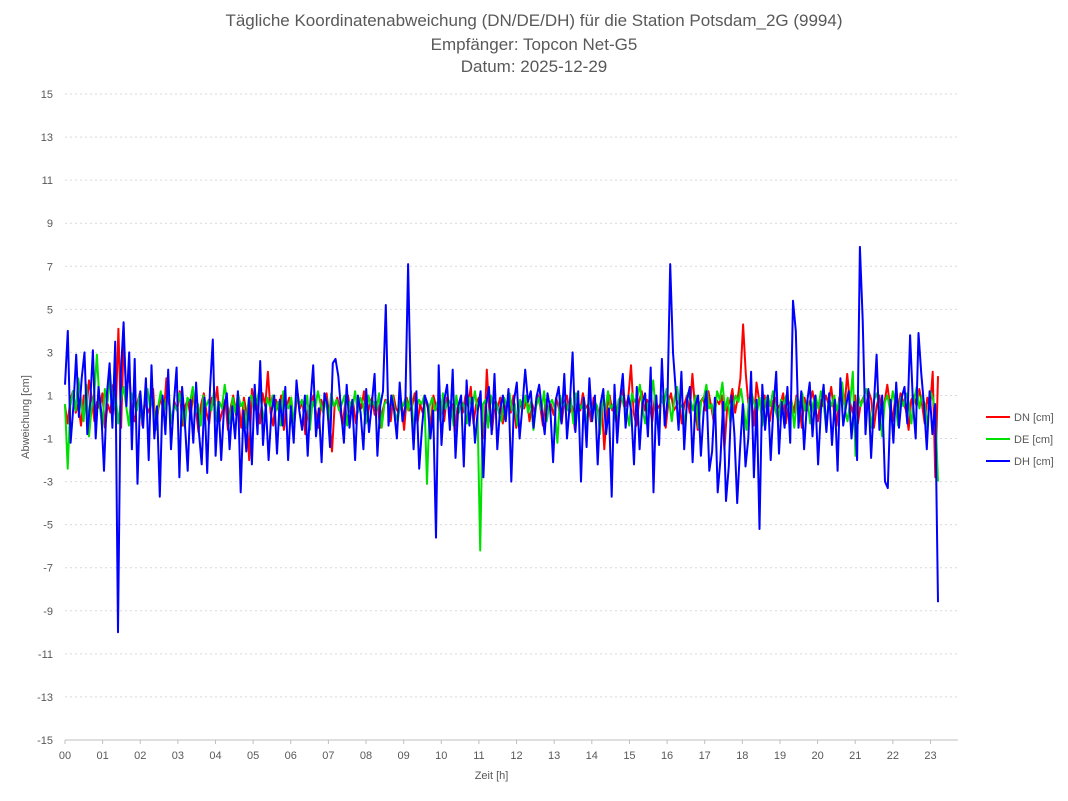 The height and width of the screenshot is (801, 1068). Describe the element at coordinates (328, 756) in the screenshot. I see `x-tick-label: 07` at that location.